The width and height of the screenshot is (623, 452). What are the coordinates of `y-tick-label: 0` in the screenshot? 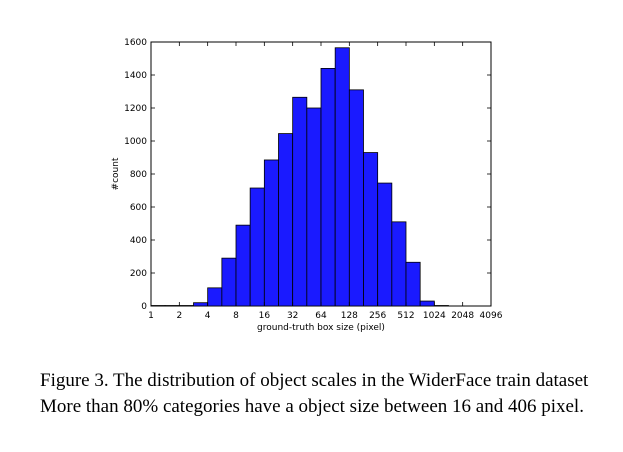 It's located at (144, 307).